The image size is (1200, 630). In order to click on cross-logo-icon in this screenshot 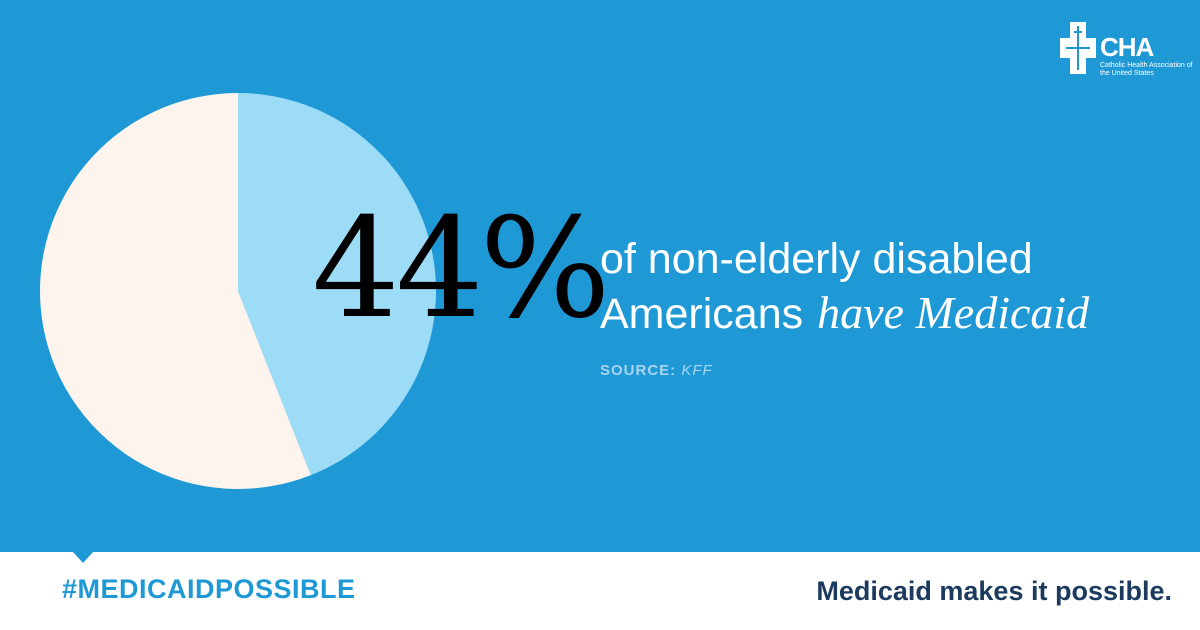, I will do `click(1078, 48)`.